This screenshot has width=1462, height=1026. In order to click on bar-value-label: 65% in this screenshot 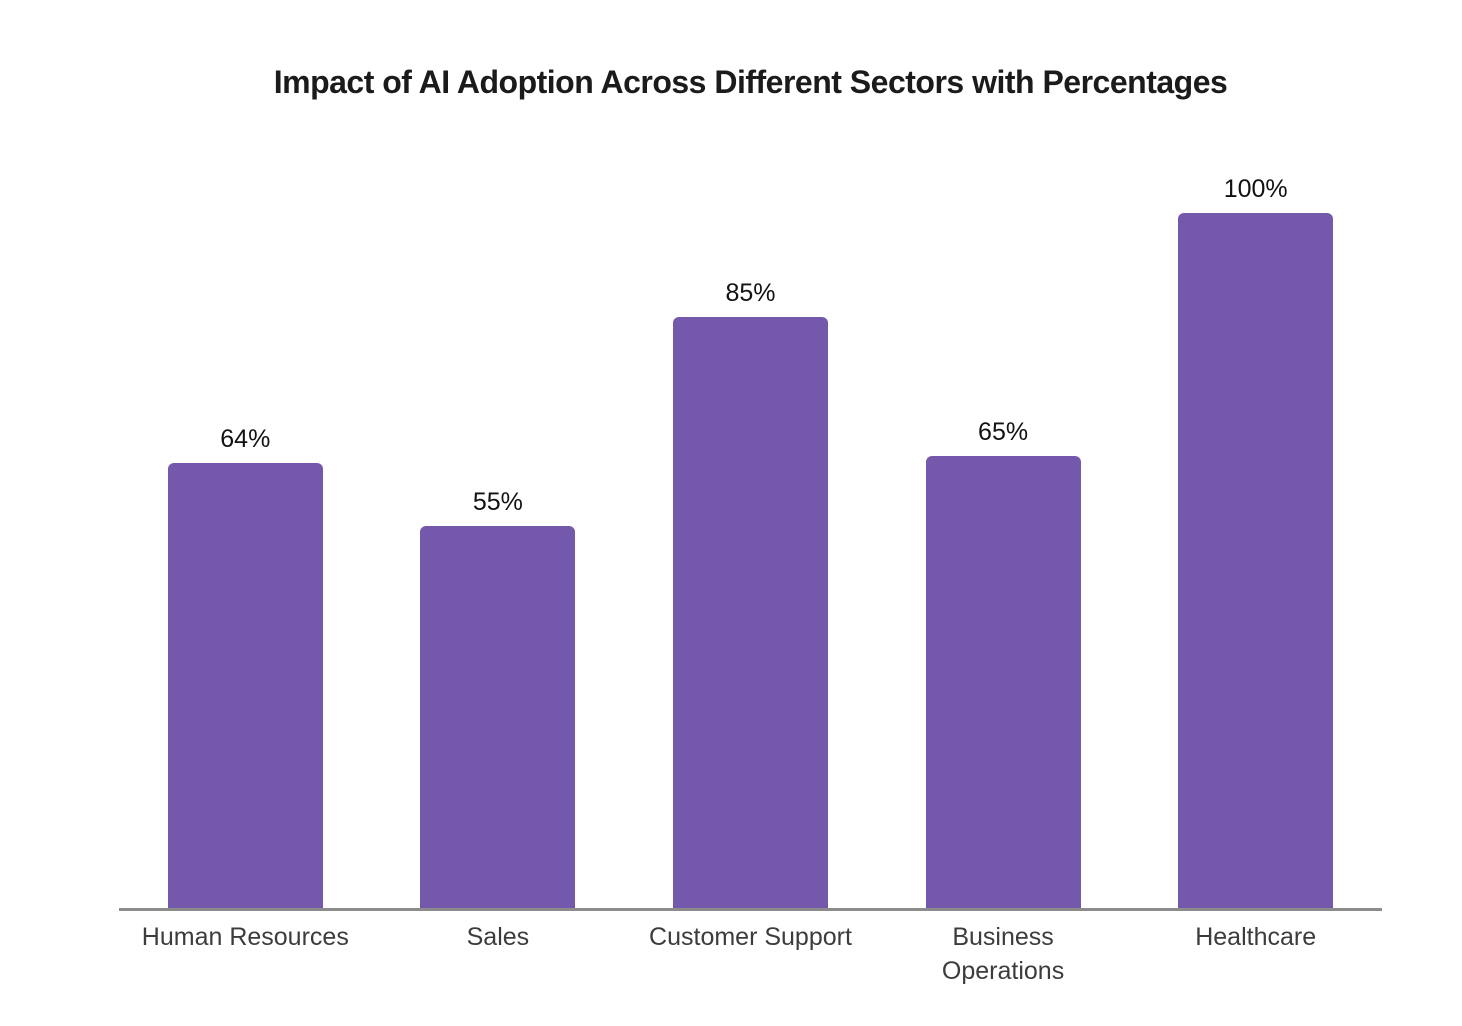, I will do `click(1003, 432)`.